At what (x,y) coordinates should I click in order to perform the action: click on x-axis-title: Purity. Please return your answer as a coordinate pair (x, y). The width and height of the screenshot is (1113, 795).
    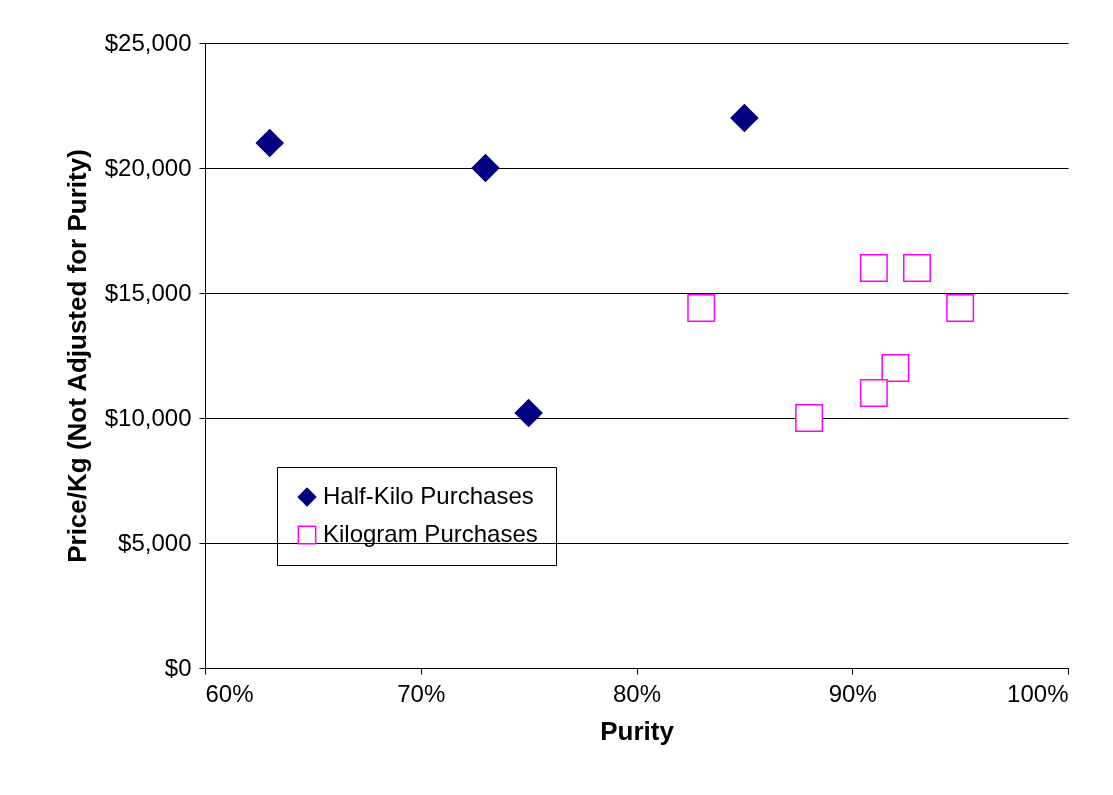
    Looking at the image, I should click on (637, 730).